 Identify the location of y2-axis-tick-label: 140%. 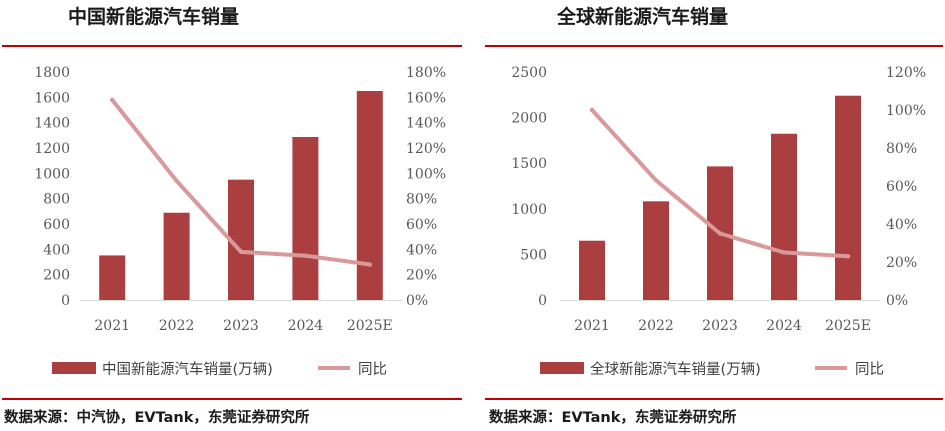
(426, 124).